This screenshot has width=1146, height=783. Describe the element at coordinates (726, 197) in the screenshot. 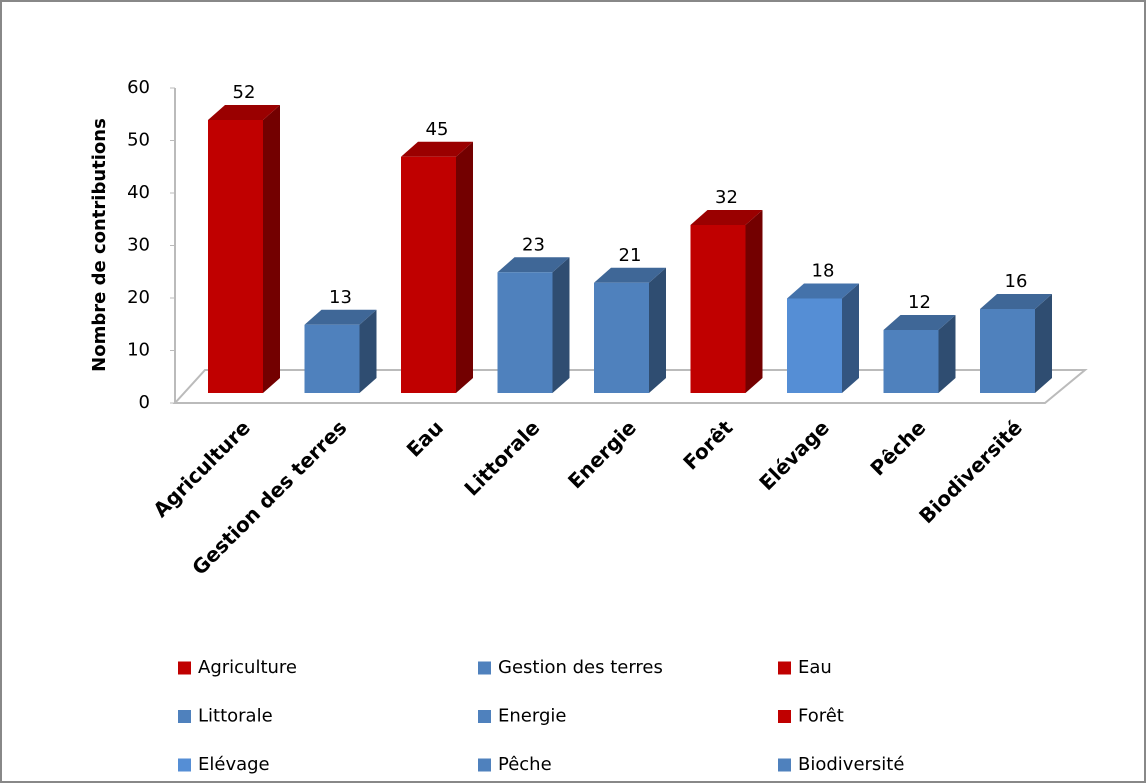

I see `data-label: 32` at that location.